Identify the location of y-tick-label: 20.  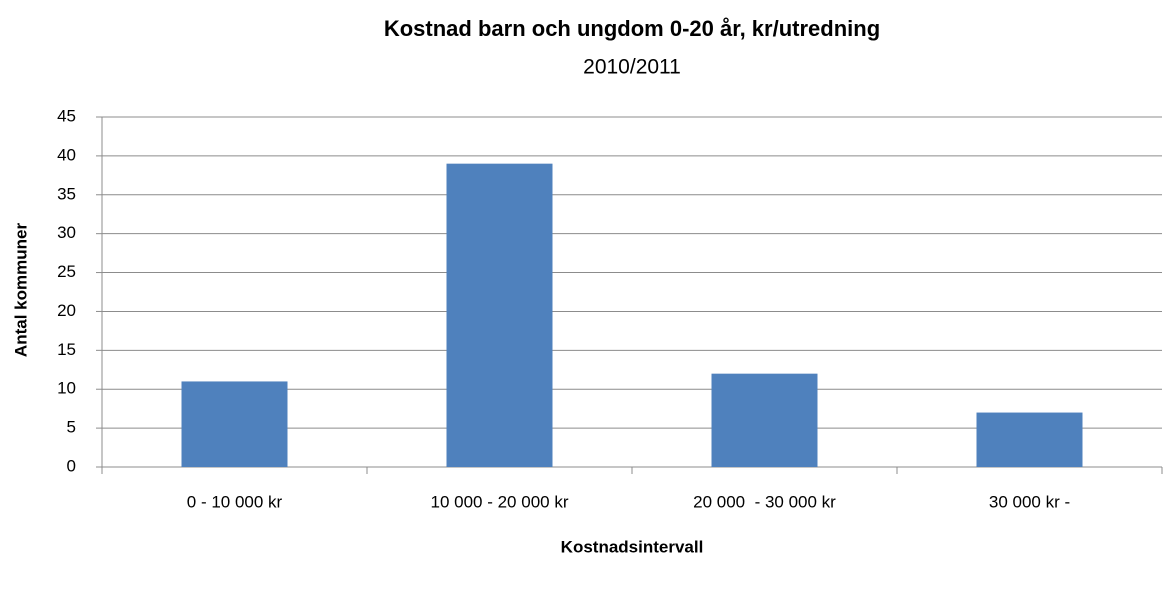
(66, 310).